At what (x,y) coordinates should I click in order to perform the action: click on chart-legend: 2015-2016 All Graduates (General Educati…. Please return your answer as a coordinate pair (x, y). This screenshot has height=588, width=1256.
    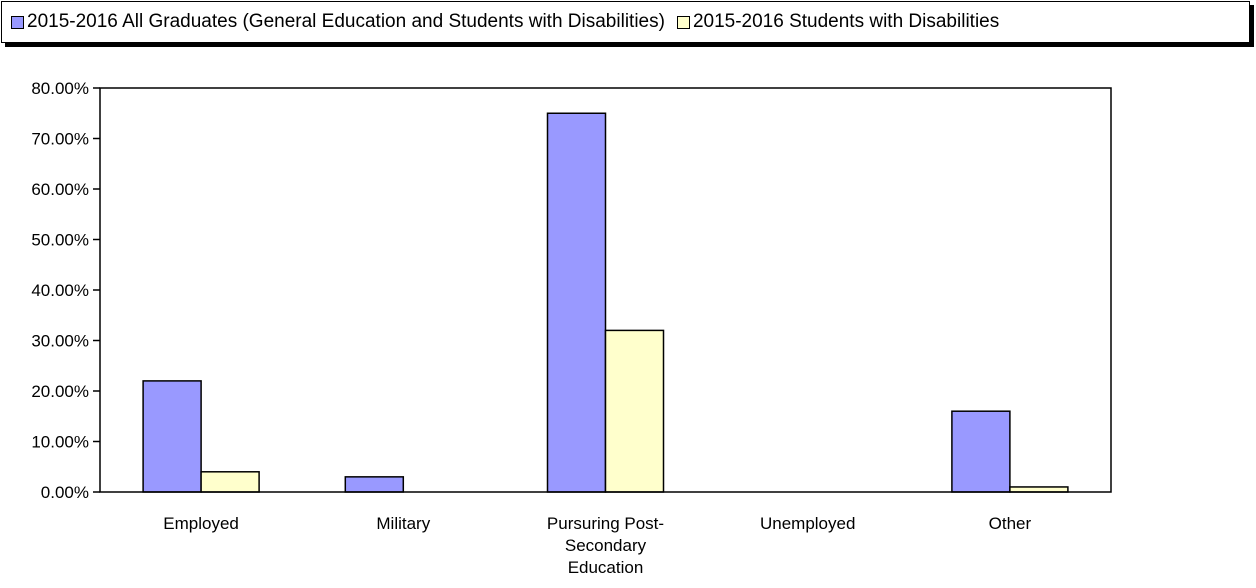
    Looking at the image, I should click on (625, 22).